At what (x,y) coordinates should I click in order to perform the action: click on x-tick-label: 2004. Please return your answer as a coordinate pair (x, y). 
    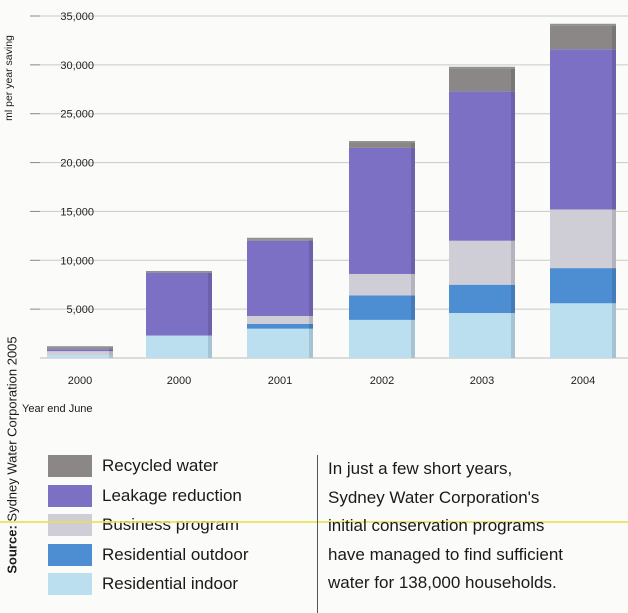
    Looking at the image, I should click on (583, 381).